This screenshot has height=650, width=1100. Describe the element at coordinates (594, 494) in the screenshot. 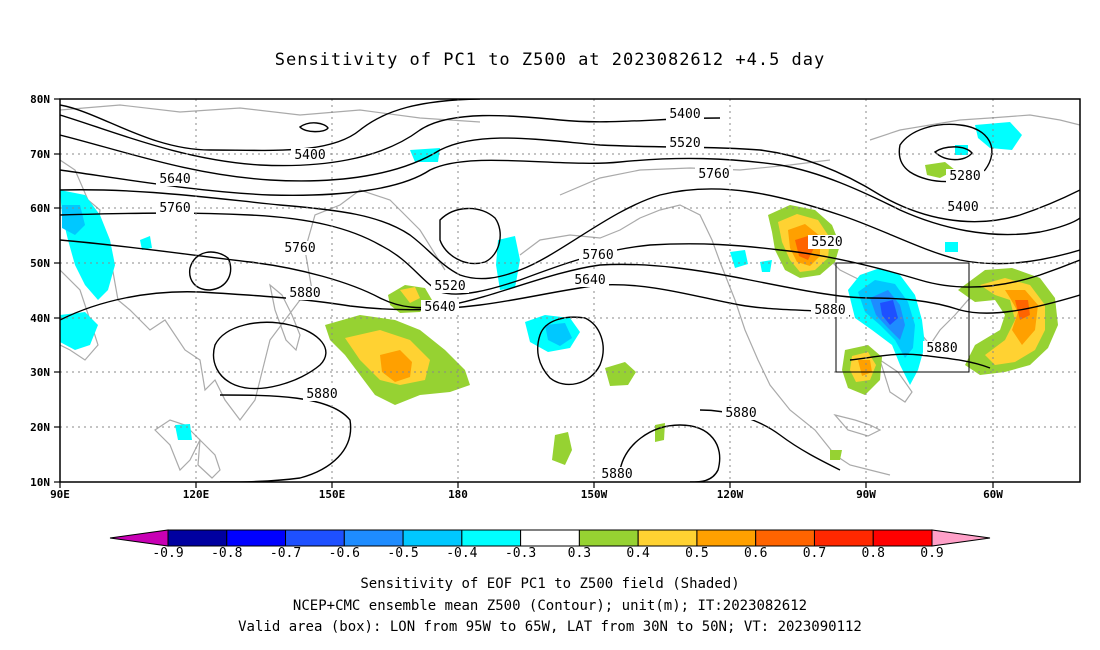

I see `lon-label: 150W` at that location.